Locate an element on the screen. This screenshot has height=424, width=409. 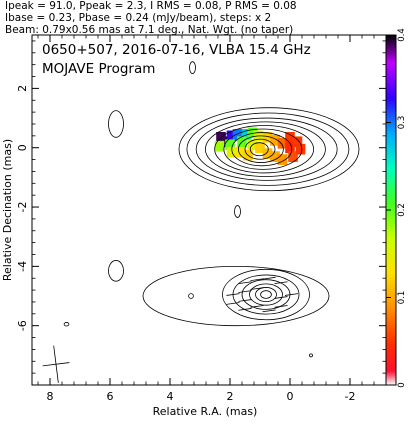
colorbar-tick-label: 0.4 is located at coordinates (402, 35).